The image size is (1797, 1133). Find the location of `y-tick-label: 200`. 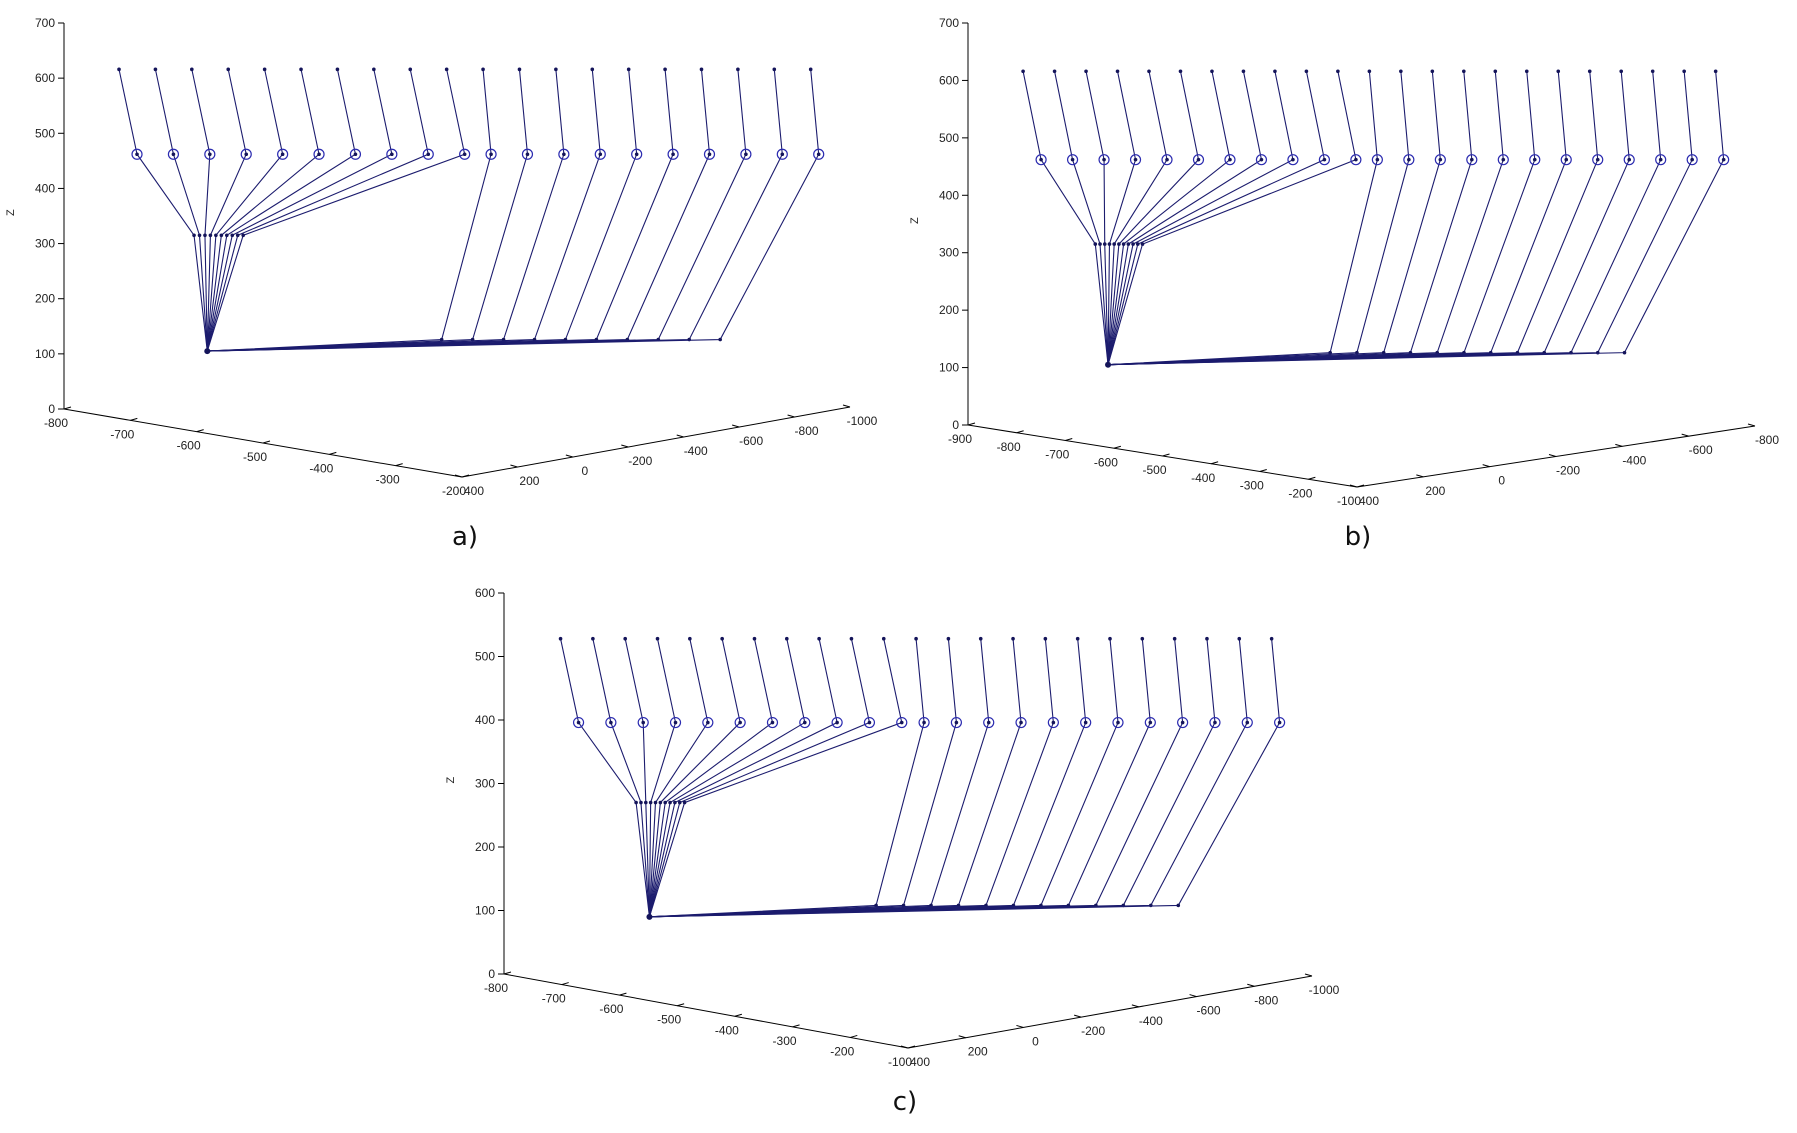

y-tick-label: 200 is located at coordinates (1435, 491).